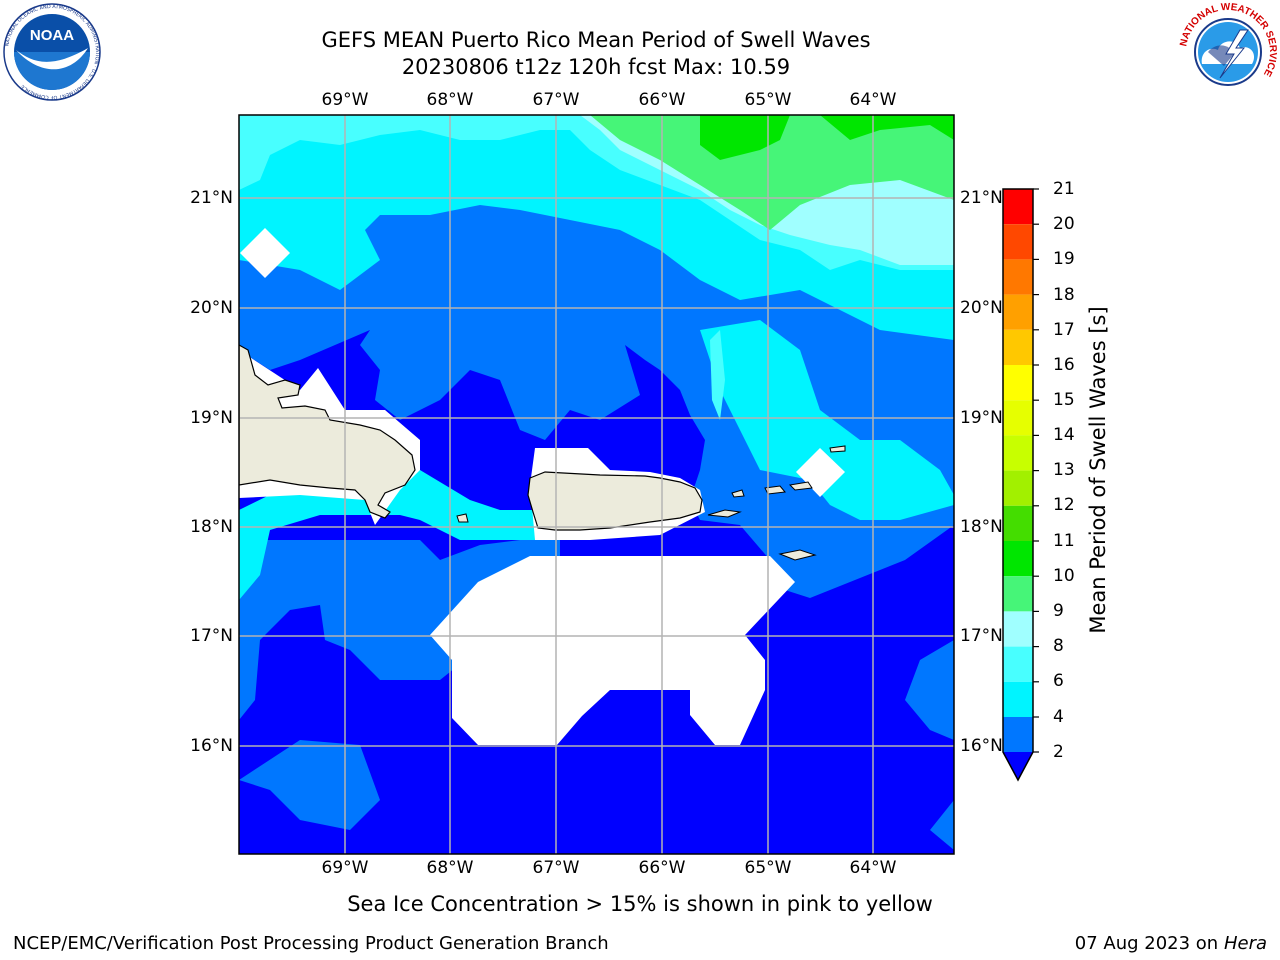  What do you see at coordinates (211, 636) in the screenshot?
I see `lat-label-left: 17°N` at bounding box center [211, 636].